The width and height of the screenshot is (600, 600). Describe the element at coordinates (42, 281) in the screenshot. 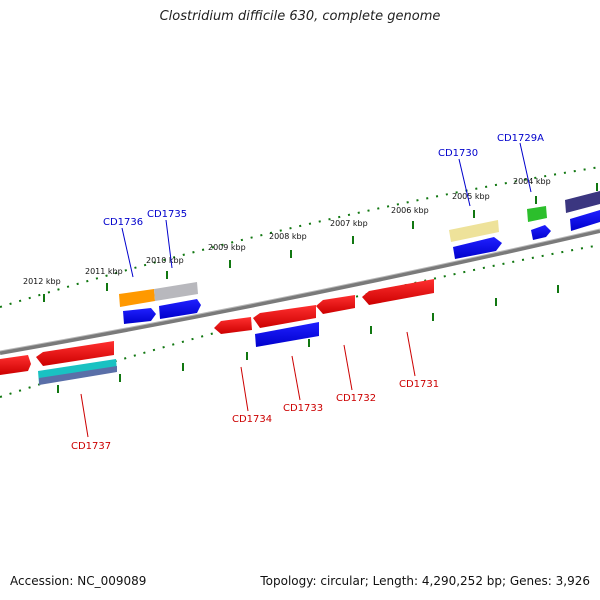

I see `kbp-label: 2012 kbp` at that location.